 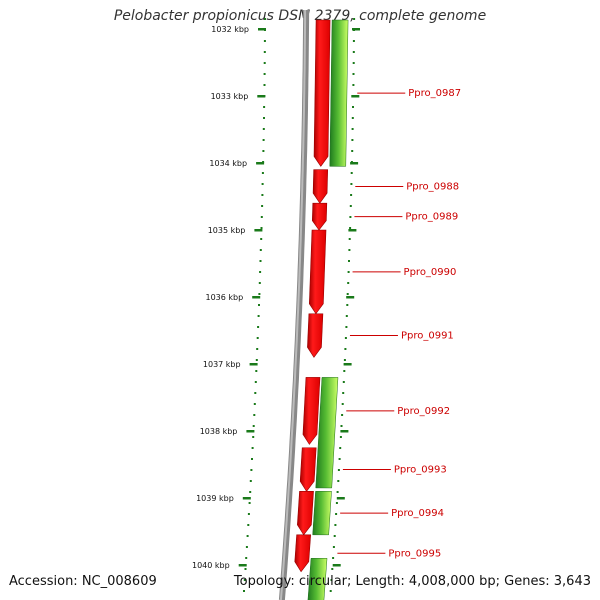 What do you see at coordinates (222, 364) in the screenshot?
I see `kbp-label: 1037 kbp` at bounding box center [222, 364].